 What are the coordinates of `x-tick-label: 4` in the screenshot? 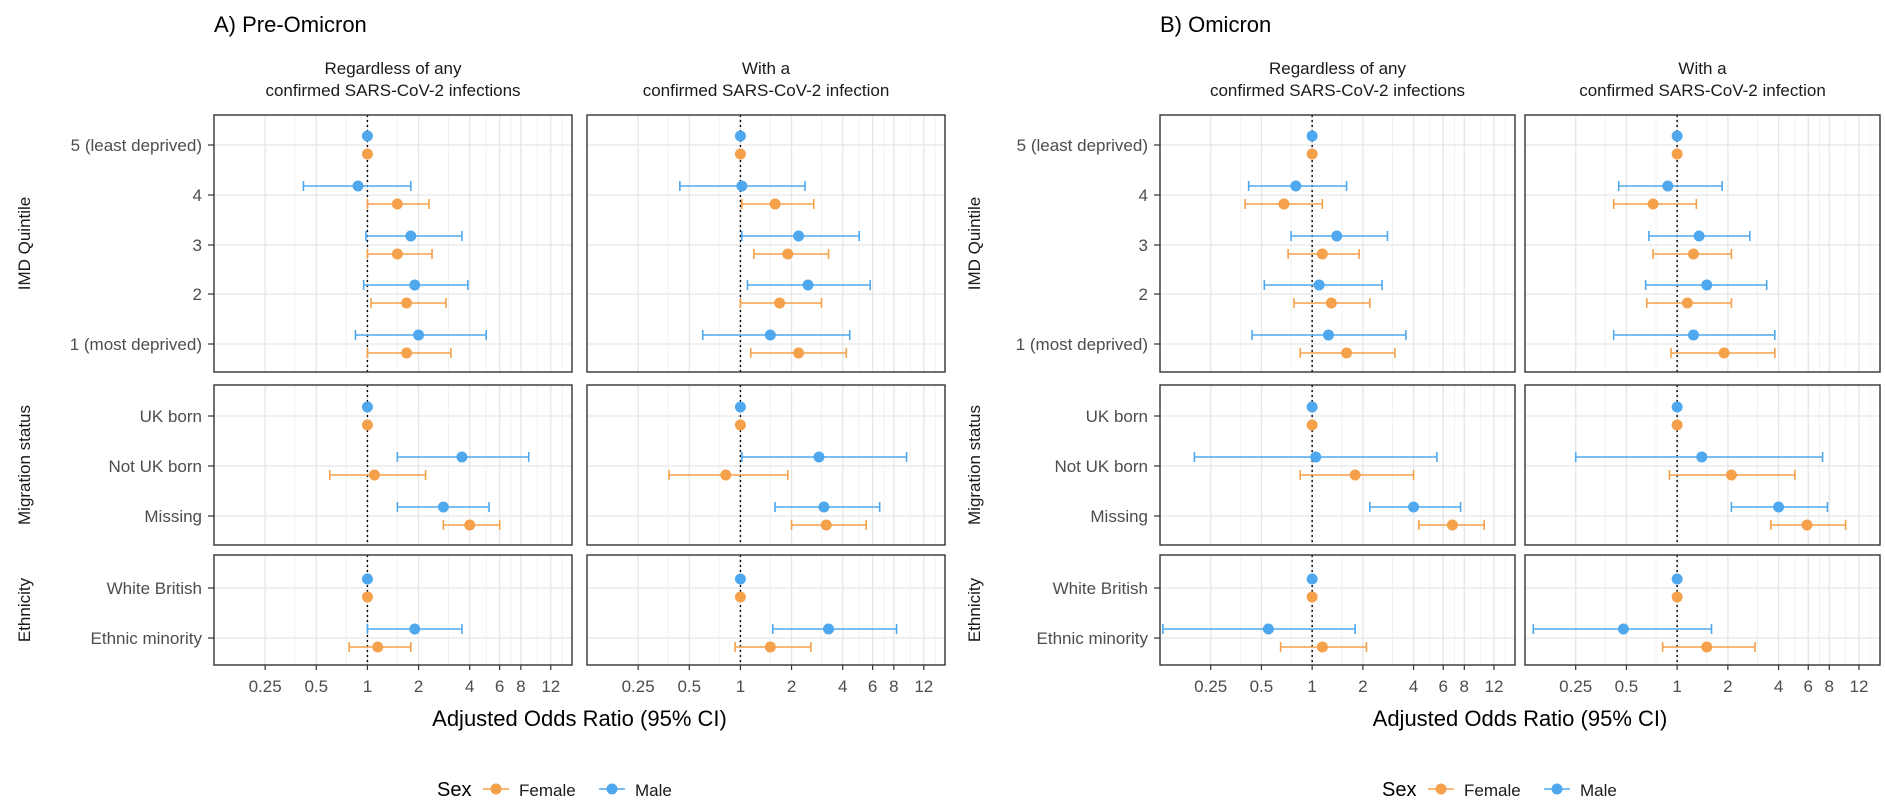 It's located at (1778, 686).